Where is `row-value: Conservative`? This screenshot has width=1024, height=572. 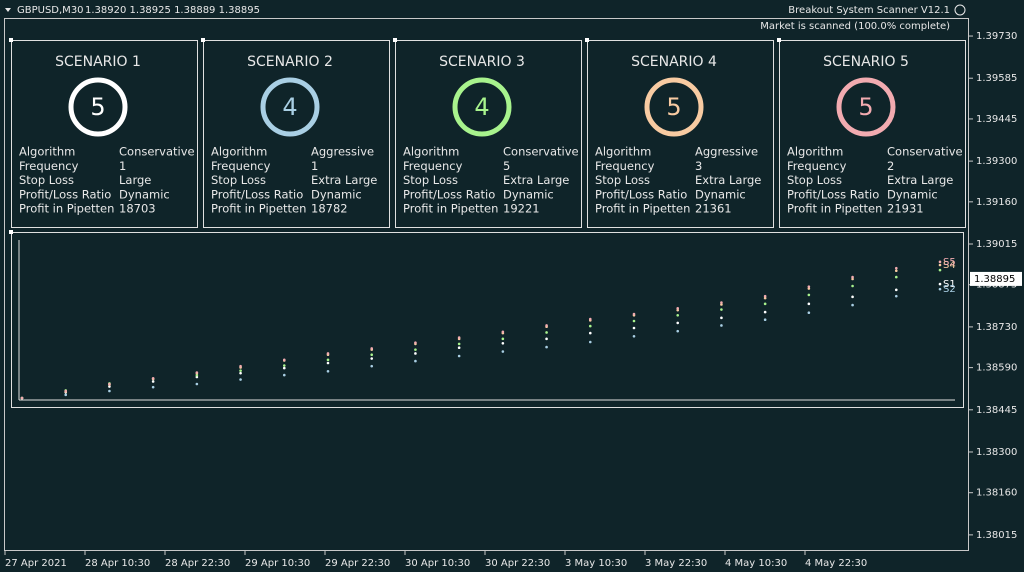
row-value: Conservative is located at coordinates (157, 152).